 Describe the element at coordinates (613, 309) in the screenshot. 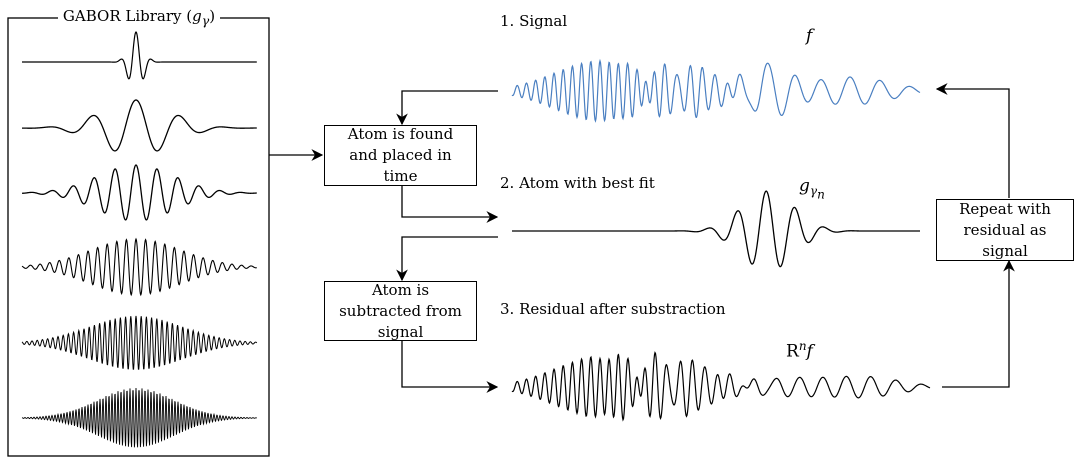

I see `residual-label: 3. Residual after substraction` at that location.